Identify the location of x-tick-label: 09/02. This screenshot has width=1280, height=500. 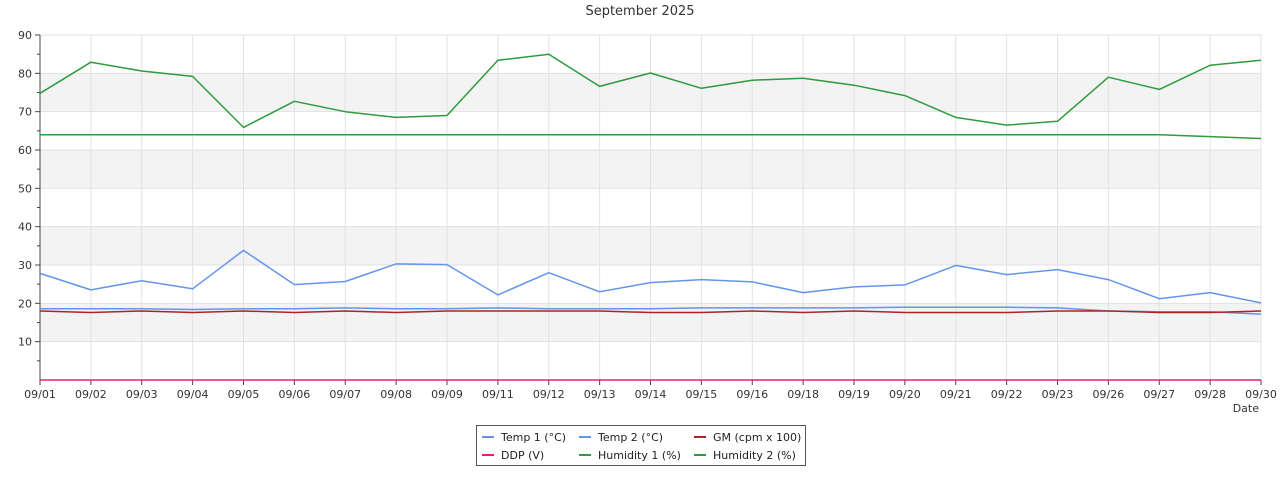
(91, 394).